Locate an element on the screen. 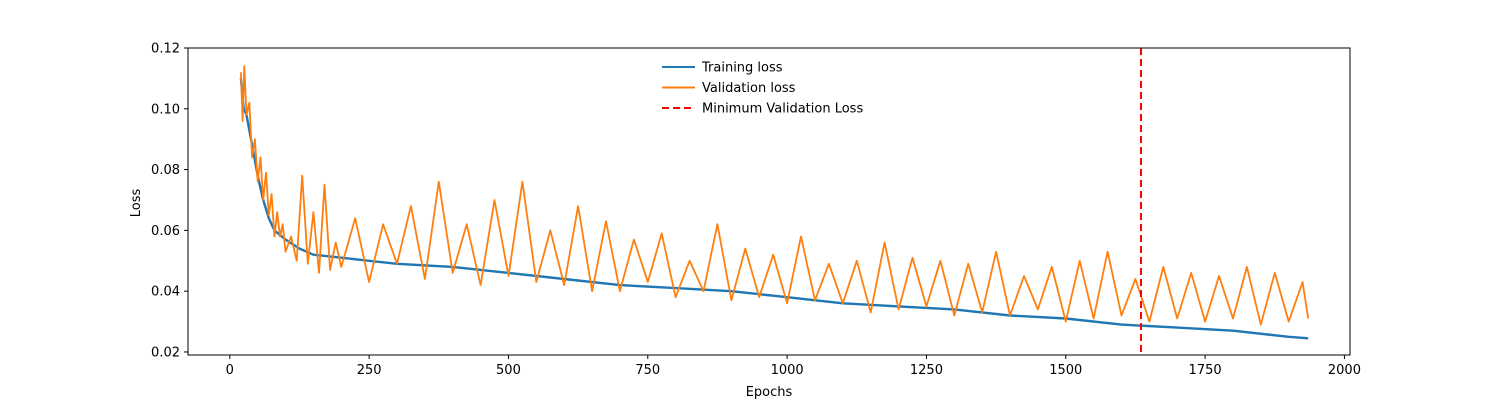  legend-label-validation-loss: Validation loss is located at coordinates (749, 88).